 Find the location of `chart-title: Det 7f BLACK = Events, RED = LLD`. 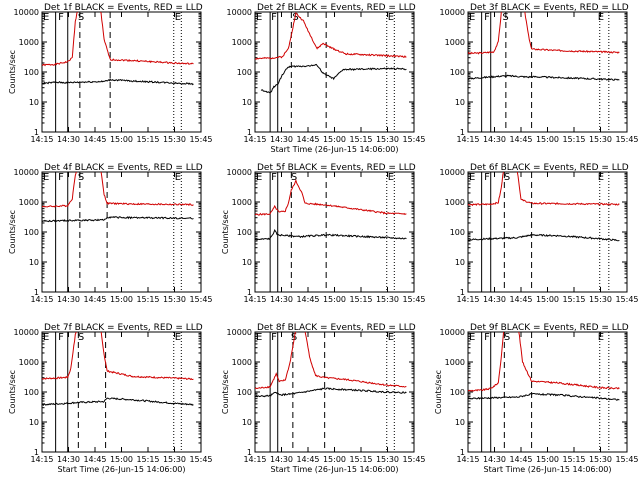

chart-title: Det 7f BLACK = Events, RED = LLD is located at coordinates (123, 328).